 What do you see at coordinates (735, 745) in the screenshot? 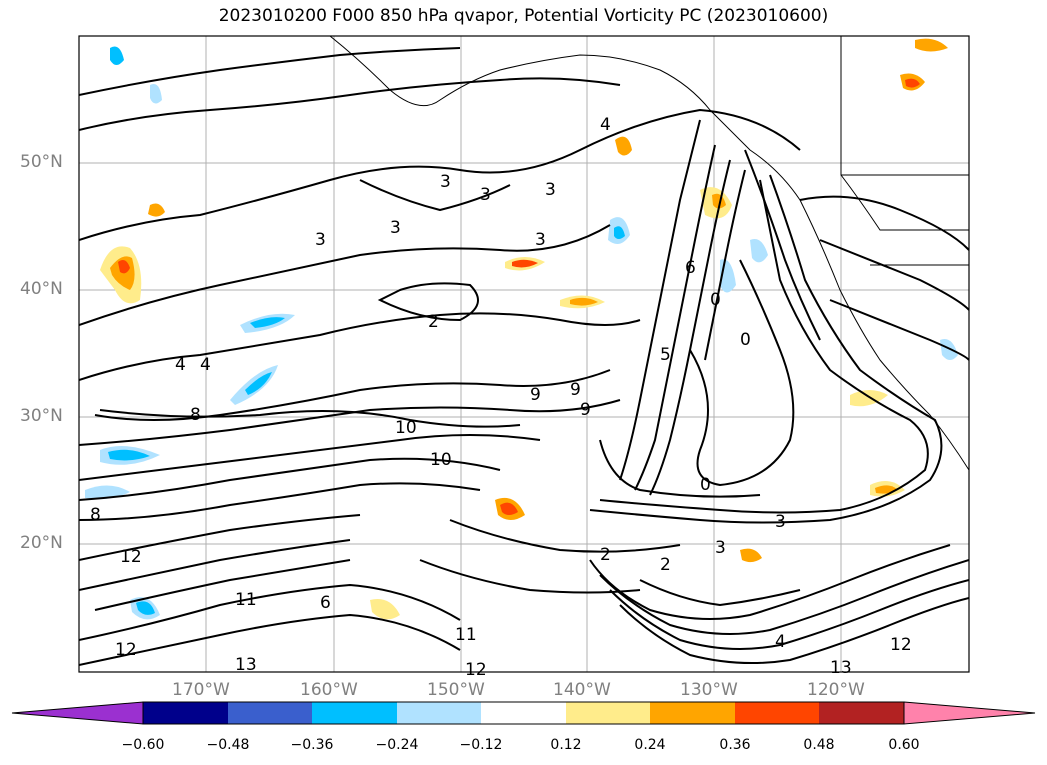
I see `colorbar-tick: 0.36` at bounding box center [735, 745].